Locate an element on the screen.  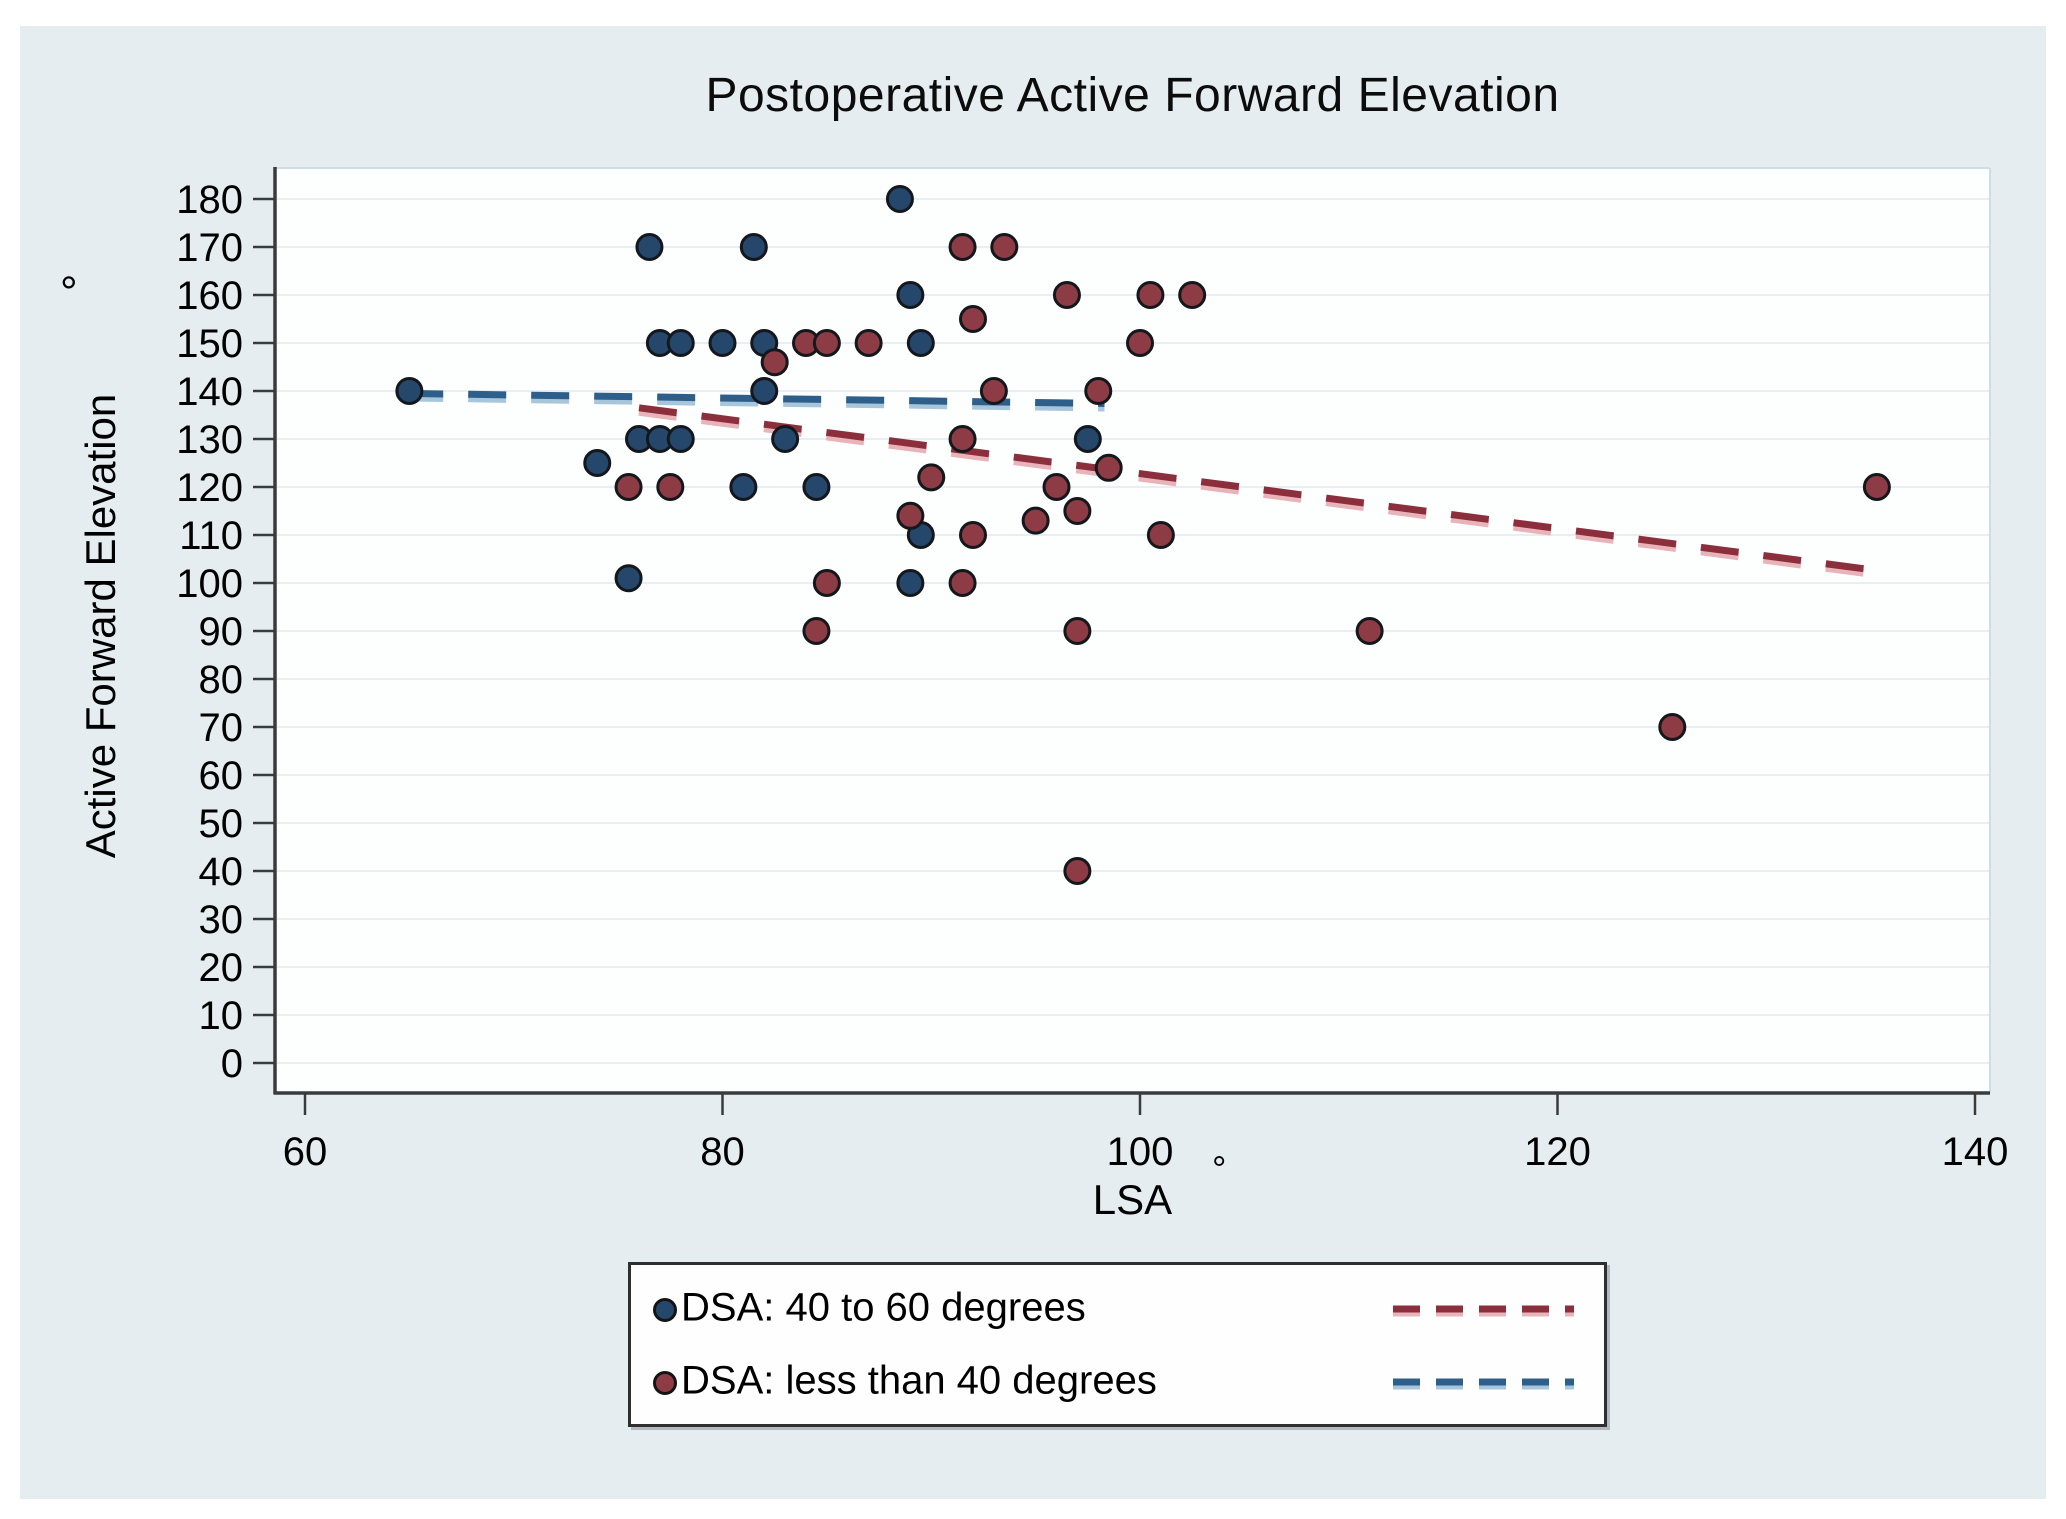
y-tick-label-140: 140 is located at coordinates (209, 392).